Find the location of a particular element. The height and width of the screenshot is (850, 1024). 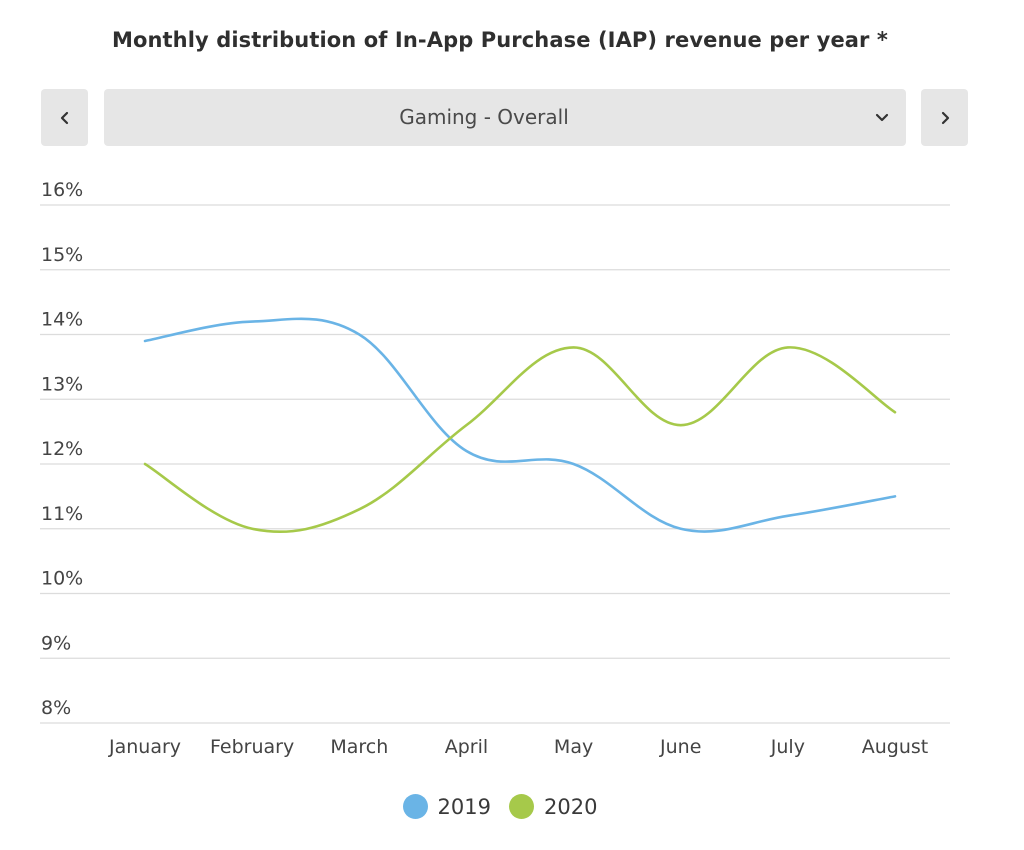

x-tick-label: January is located at coordinates (144, 747).